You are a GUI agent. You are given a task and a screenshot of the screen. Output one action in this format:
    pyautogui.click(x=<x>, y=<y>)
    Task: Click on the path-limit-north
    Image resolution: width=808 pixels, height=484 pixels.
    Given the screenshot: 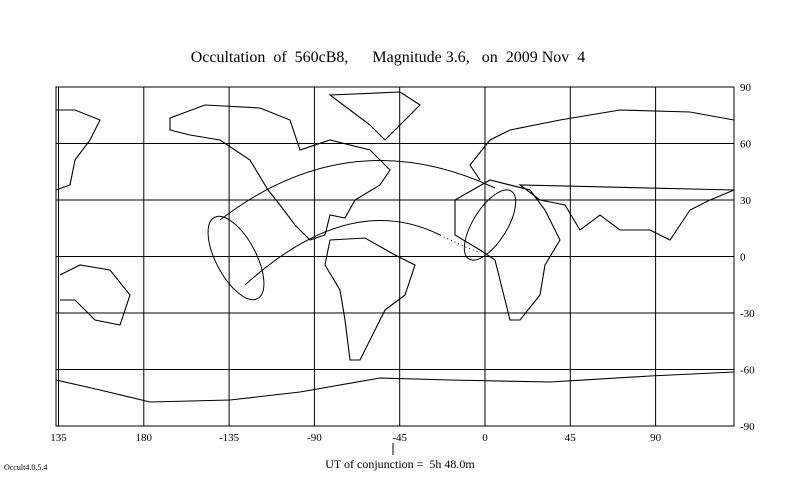 What is the action you would take?
    pyautogui.click(x=357, y=190)
    